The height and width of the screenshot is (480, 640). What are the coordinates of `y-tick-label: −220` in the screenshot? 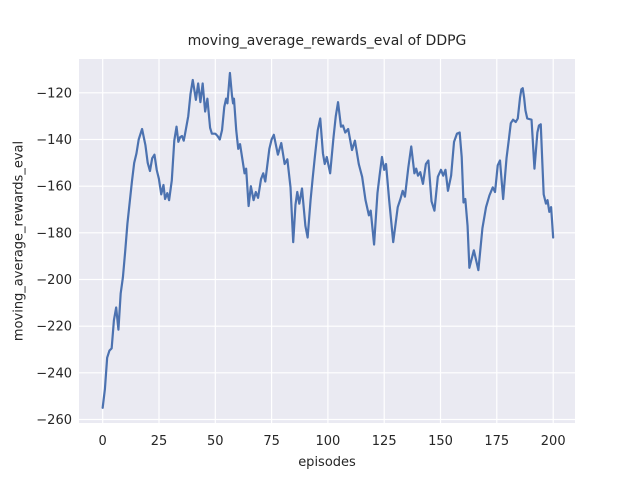 It's located at (54, 327).